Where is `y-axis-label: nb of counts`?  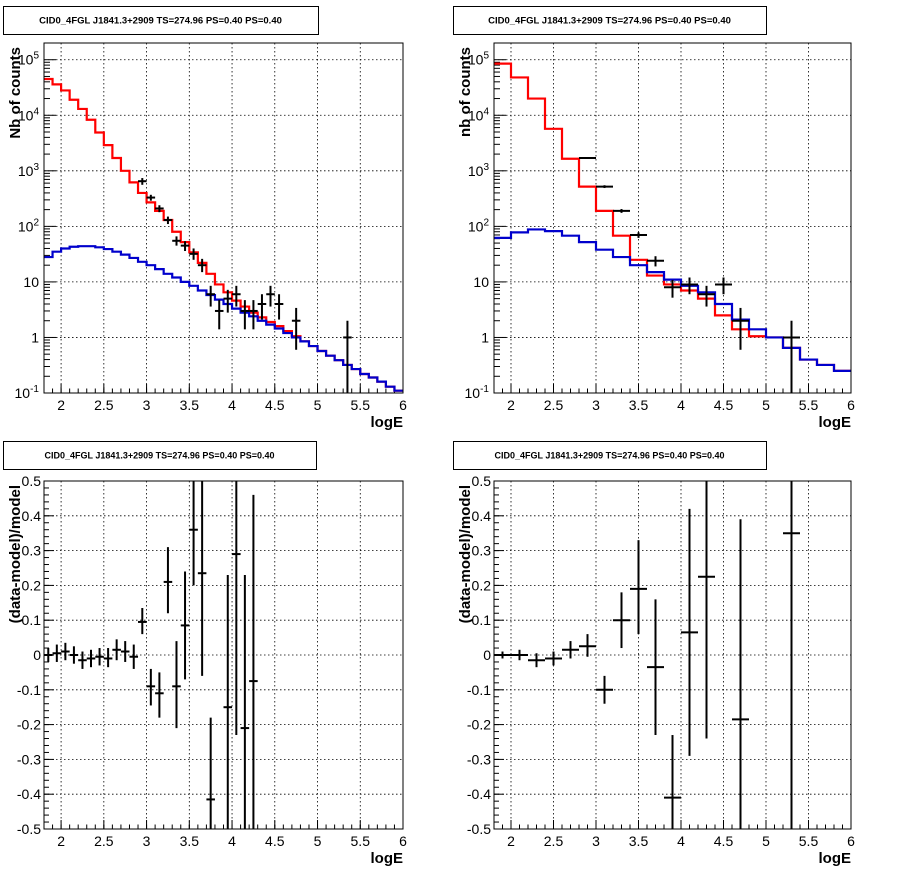
y-axis-label: nb of counts is located at coordinates (465, 92).